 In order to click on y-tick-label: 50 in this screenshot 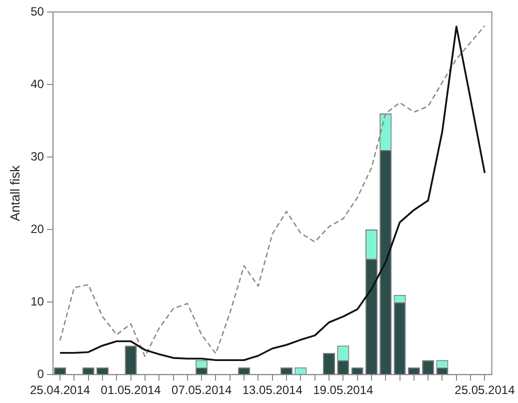, I will do `click(37, 11)`.